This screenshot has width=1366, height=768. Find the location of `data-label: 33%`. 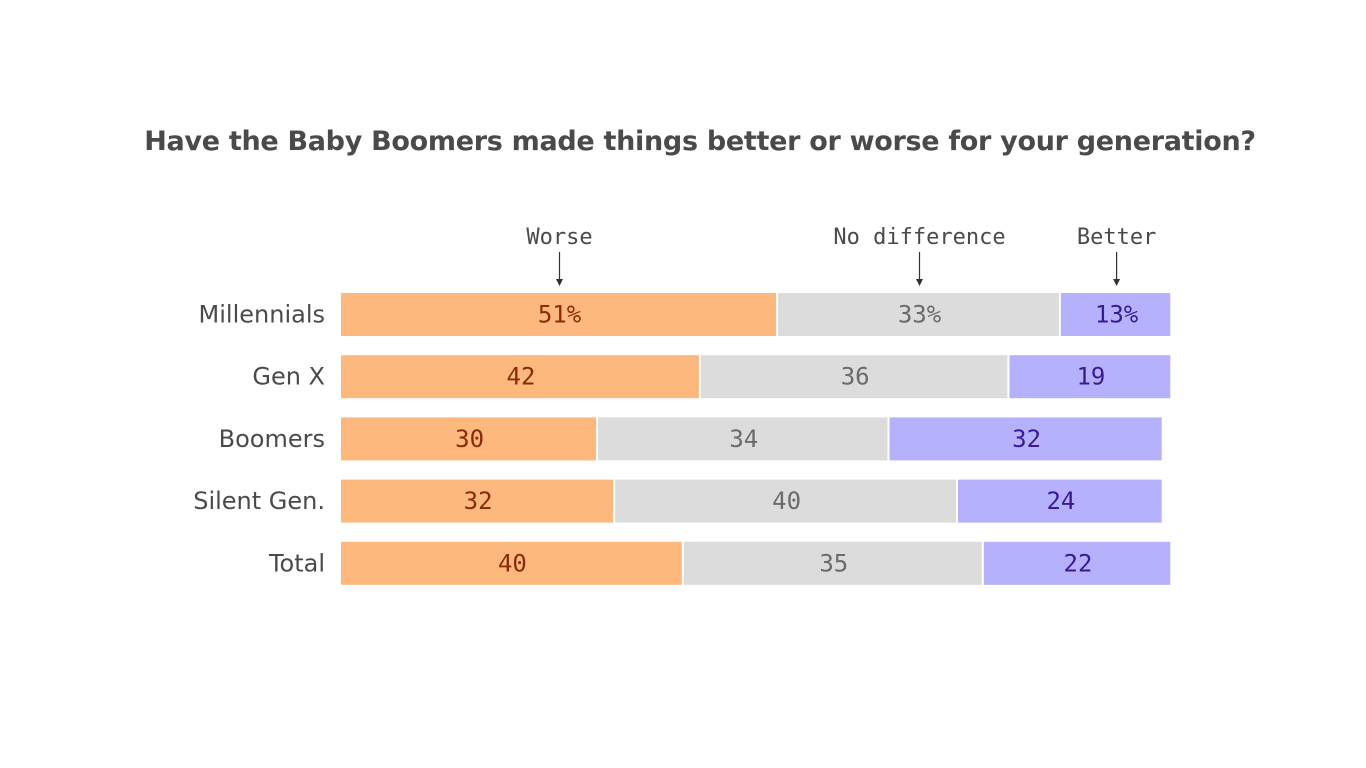

data-label: 33% is located at coordinates (920, 315).